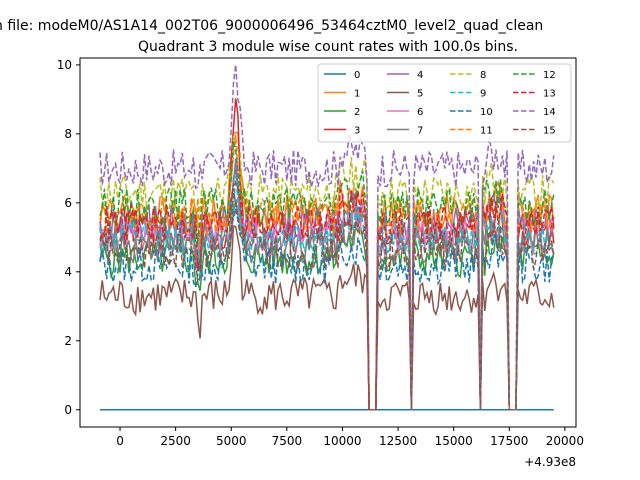 The width and height of the screenshot is (640, 480). Describe the element at coordinates (549, 94) in the screenshot. I see `legend-label-13: 13` at that location.